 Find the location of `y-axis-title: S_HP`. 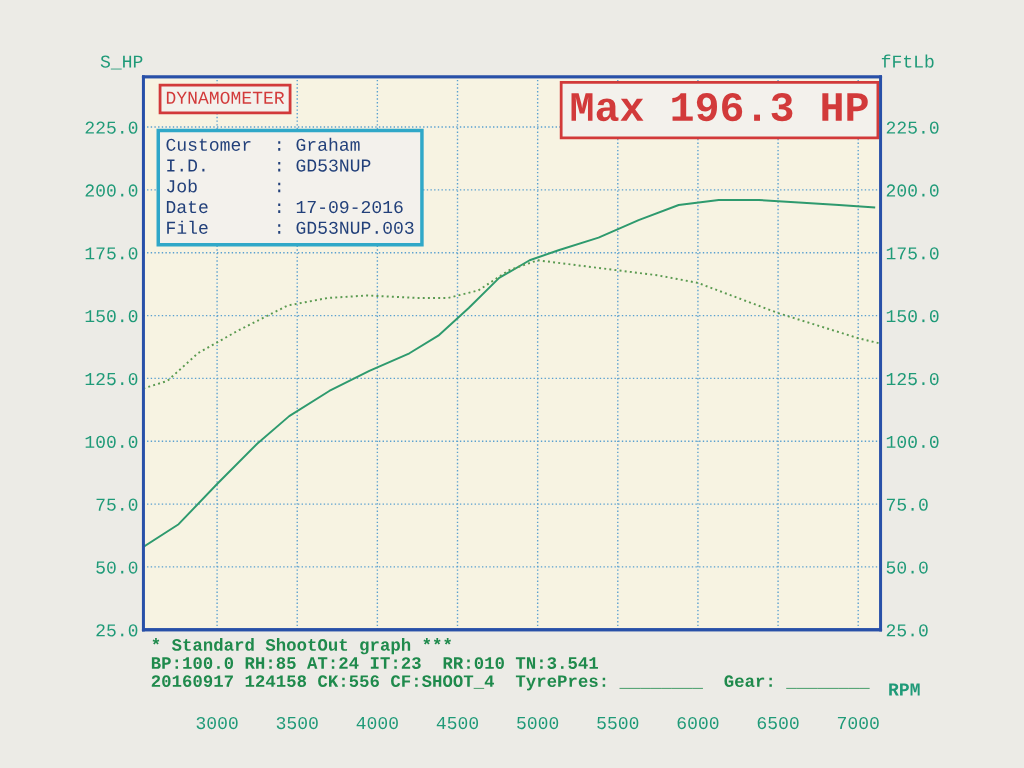

y-axis-title: S_HP is located at coordinates (121, 62).